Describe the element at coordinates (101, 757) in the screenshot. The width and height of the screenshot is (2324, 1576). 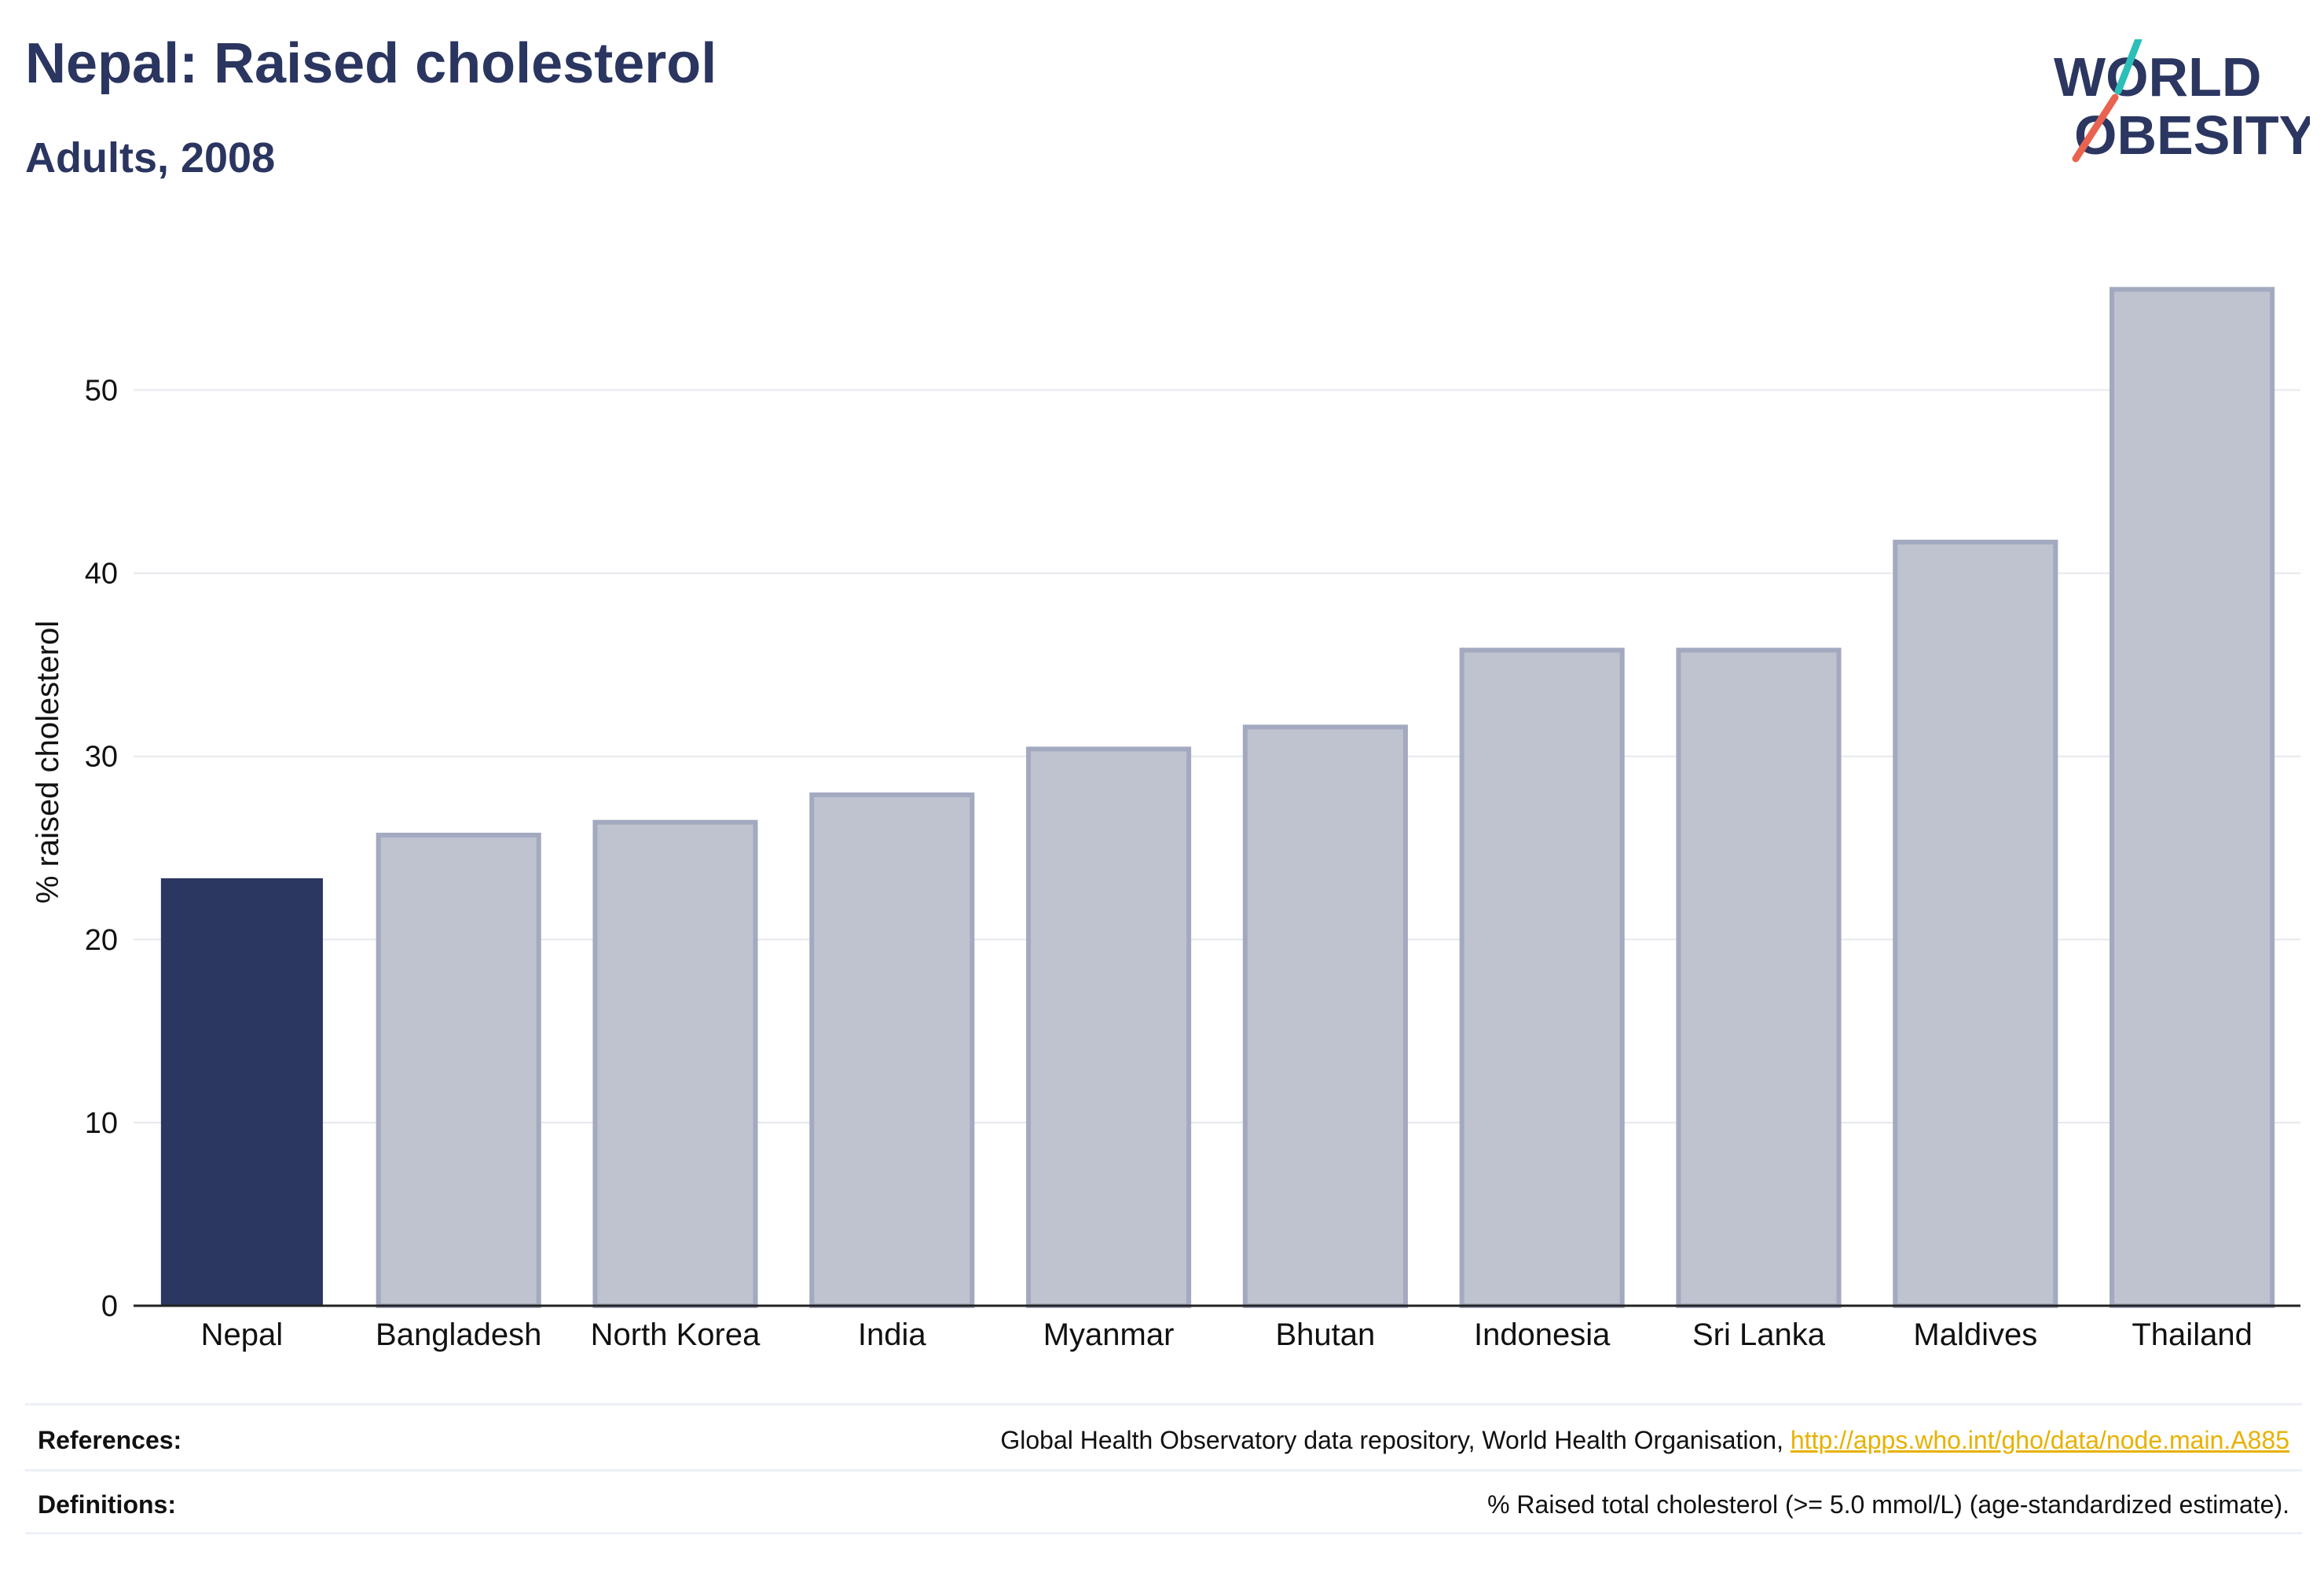
I see `y-tick-label: 30` at that location.